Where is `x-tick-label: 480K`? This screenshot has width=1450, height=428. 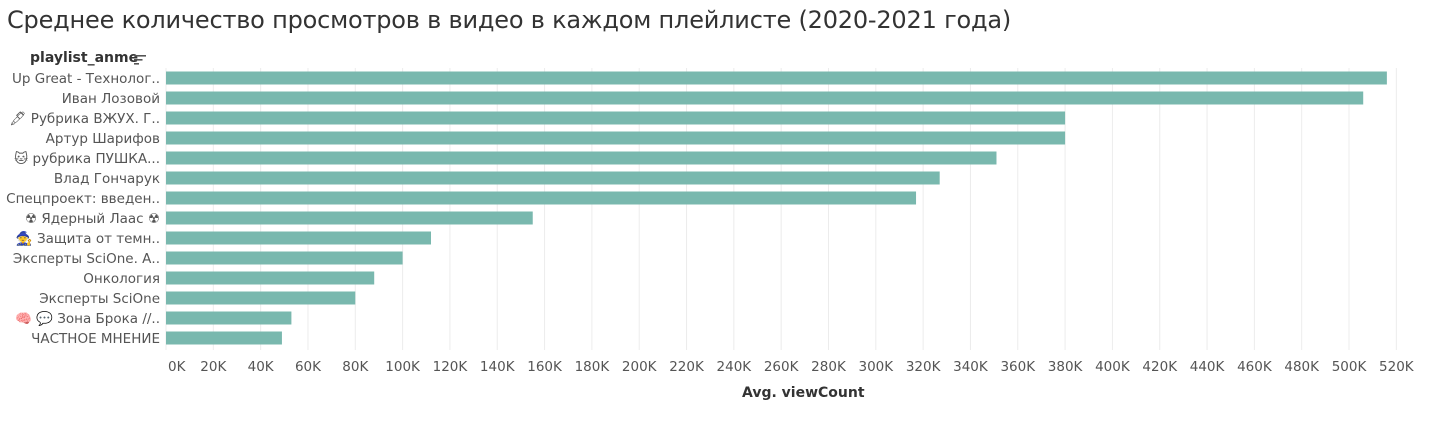 x-tick-label: 480K is located at coordinates (1302, 367).